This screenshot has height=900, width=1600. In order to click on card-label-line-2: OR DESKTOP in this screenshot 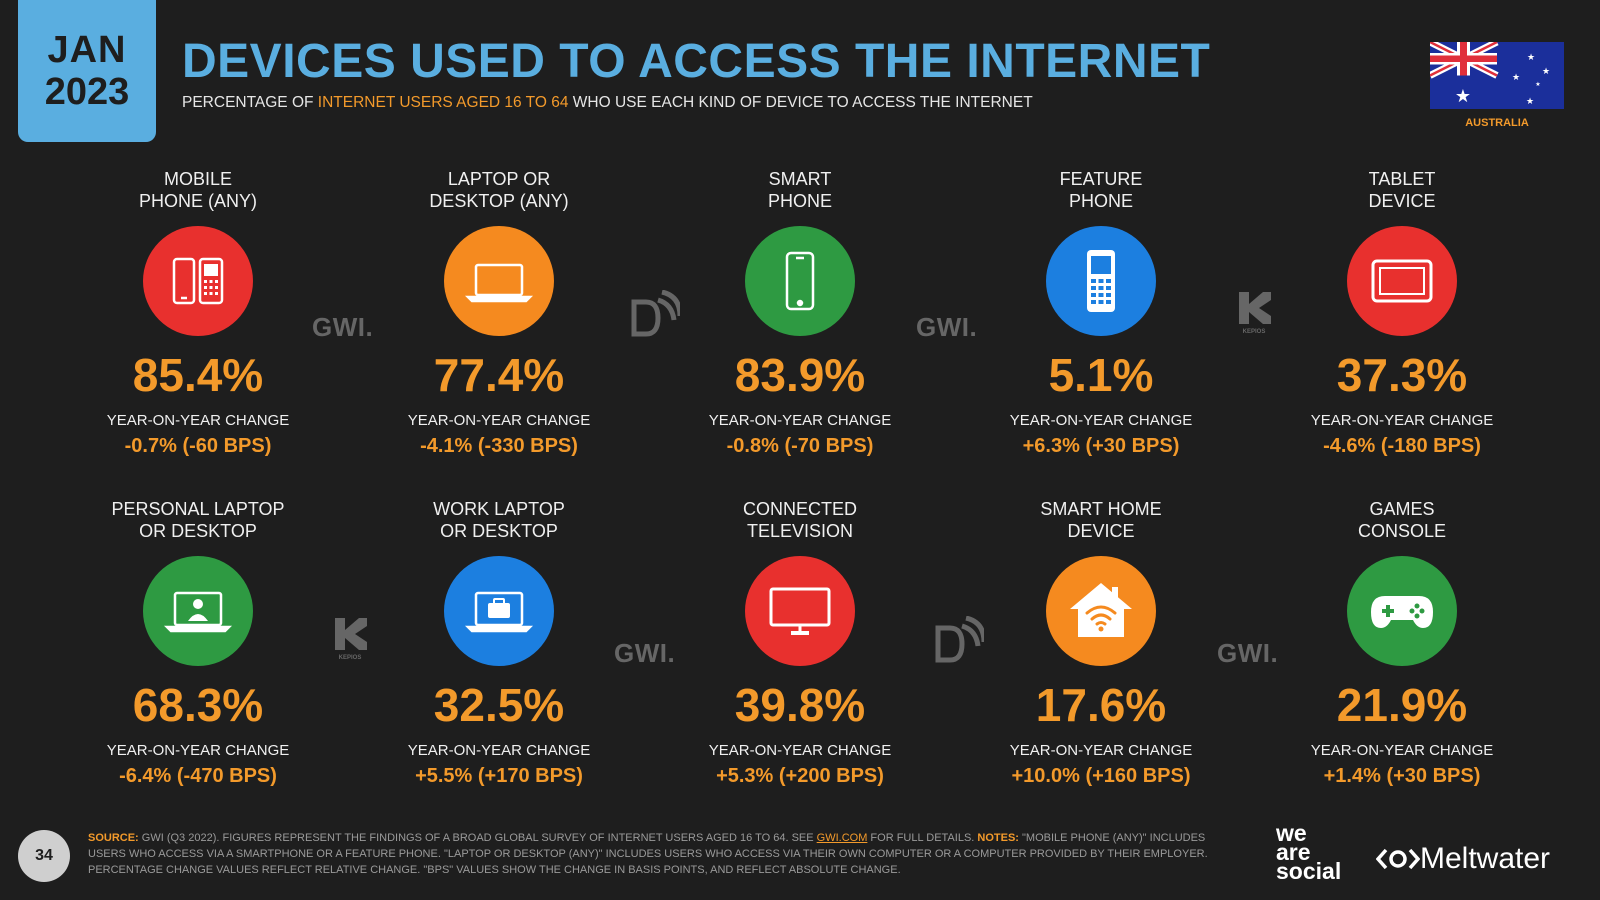, I will do `click(499, 531)`.